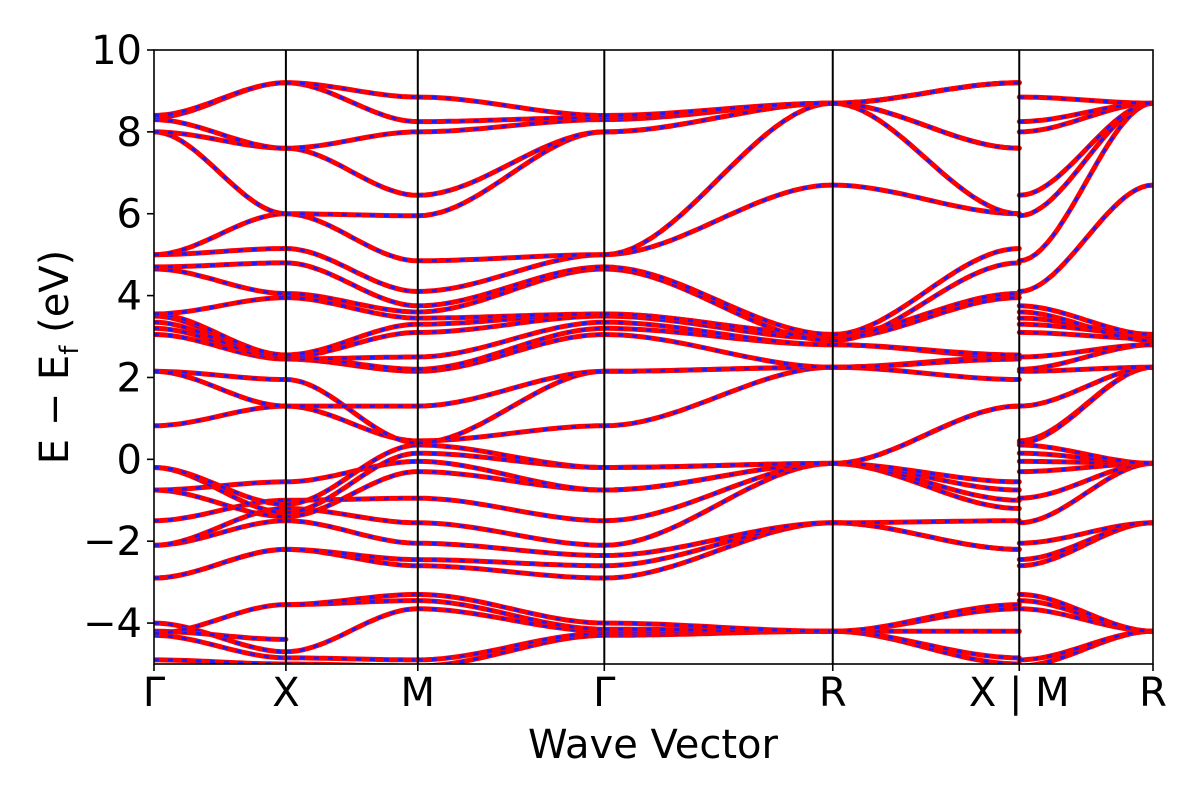 The image size is (1200, 800). Describe the element at coordinates (116, 51) in the screenshot. I see `y-tick-label: 10` at that location.